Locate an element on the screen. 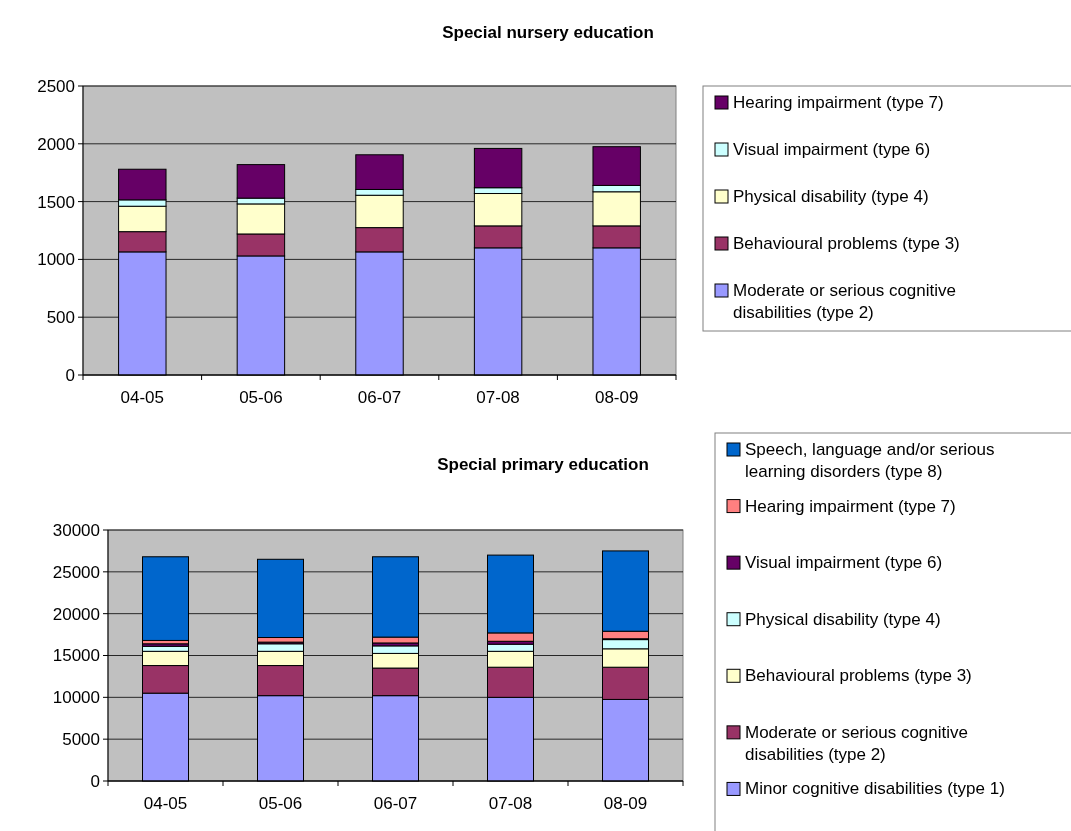 The height and width of the screenshot is (831, 1071). y-tick-label: 1000 is located at coordinates (56, 260).